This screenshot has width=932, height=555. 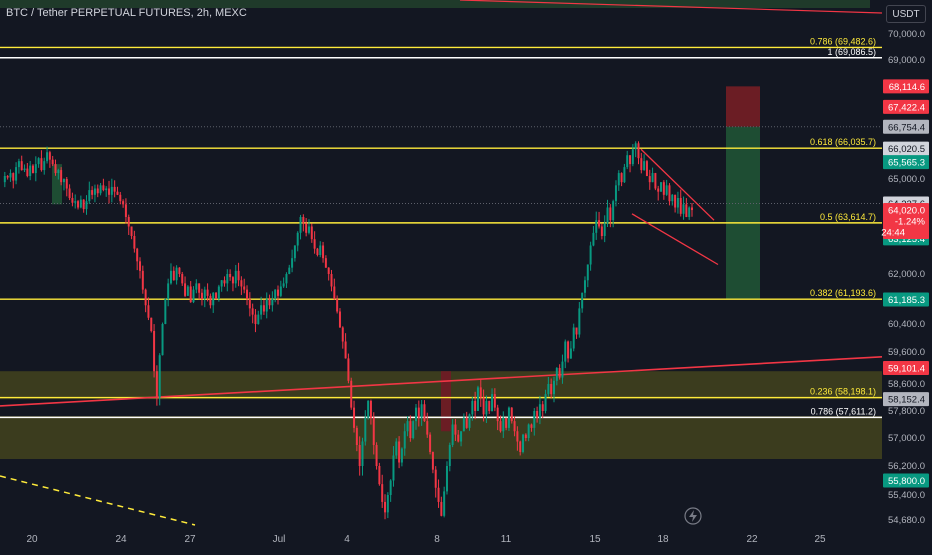 I want to click on channel-upper-line, so click(x=677, y=184).